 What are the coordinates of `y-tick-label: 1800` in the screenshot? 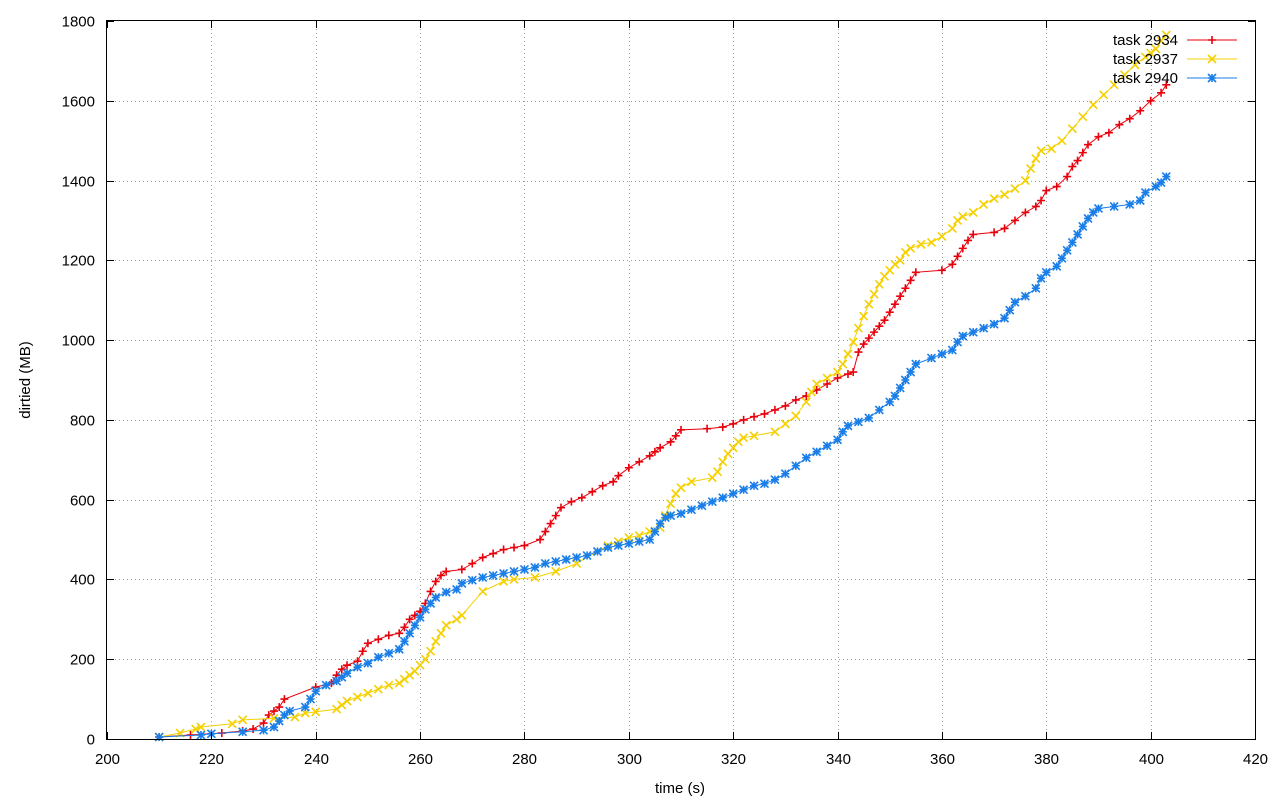 It's located at (78, 22).